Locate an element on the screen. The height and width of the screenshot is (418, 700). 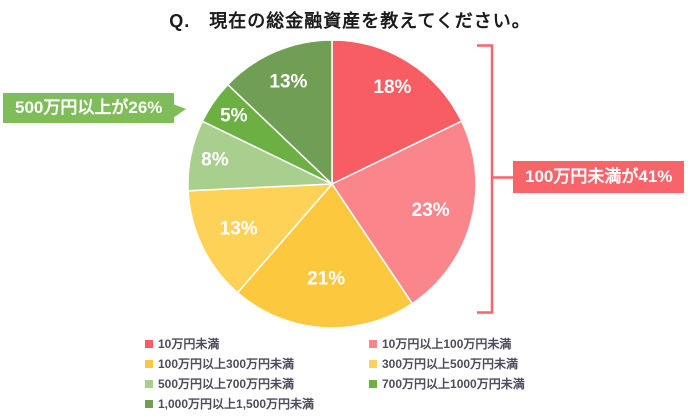
legend-item-3: 300万円以上500万円未満 is located at coordinates (447, 364).